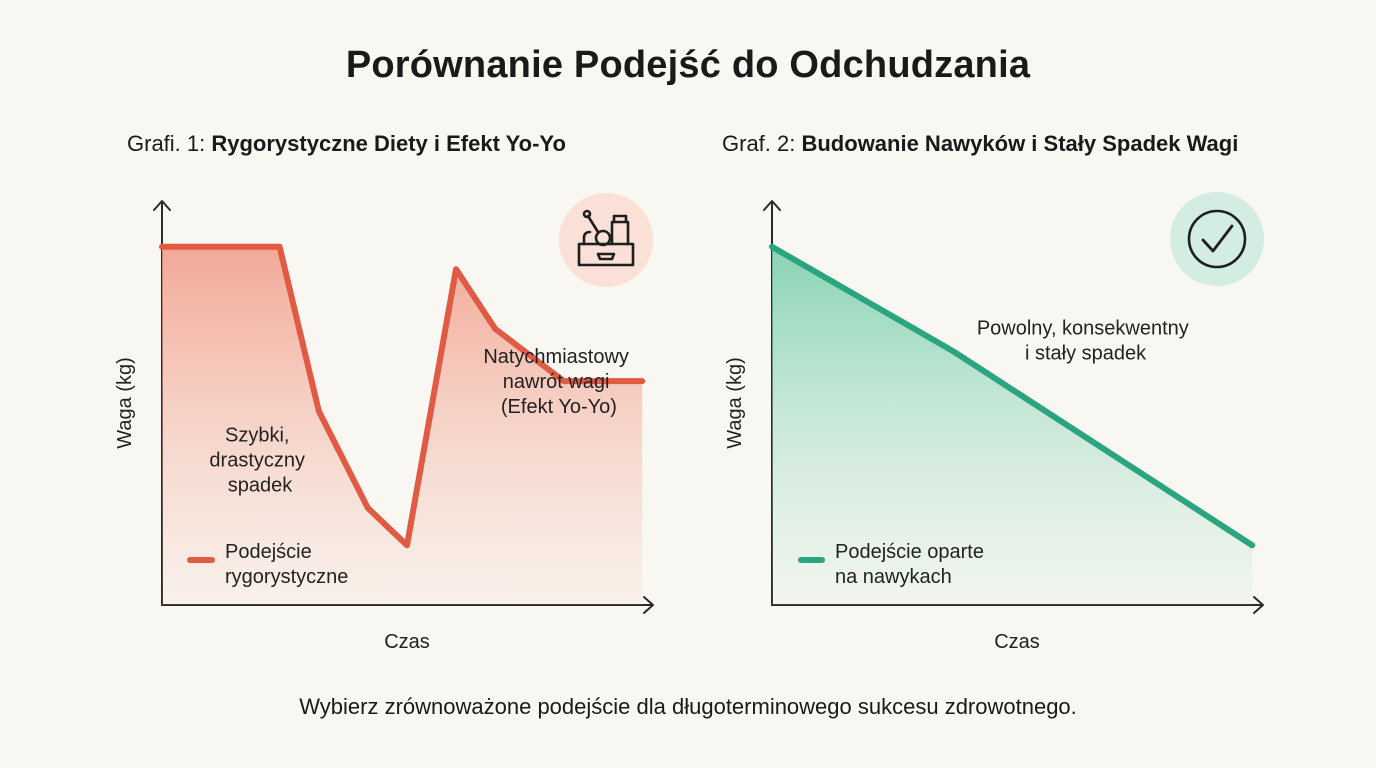  I want to click on chart1-legend-label: Podejście rygorystyczne, so click(286, 564).